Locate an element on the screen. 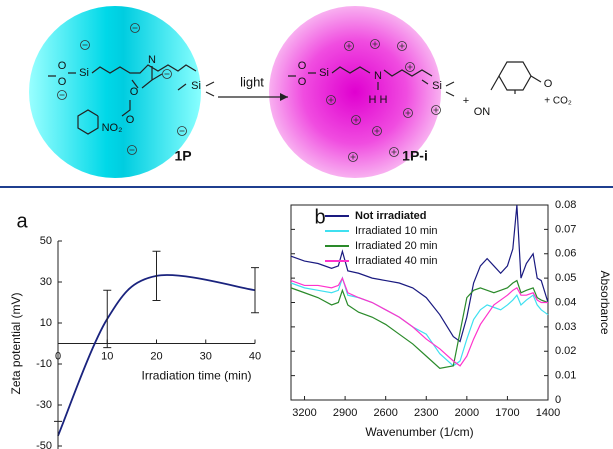 This screenshot has width=613, height=449. x-tick-label: 1700 is located at coordinates (507, 413).